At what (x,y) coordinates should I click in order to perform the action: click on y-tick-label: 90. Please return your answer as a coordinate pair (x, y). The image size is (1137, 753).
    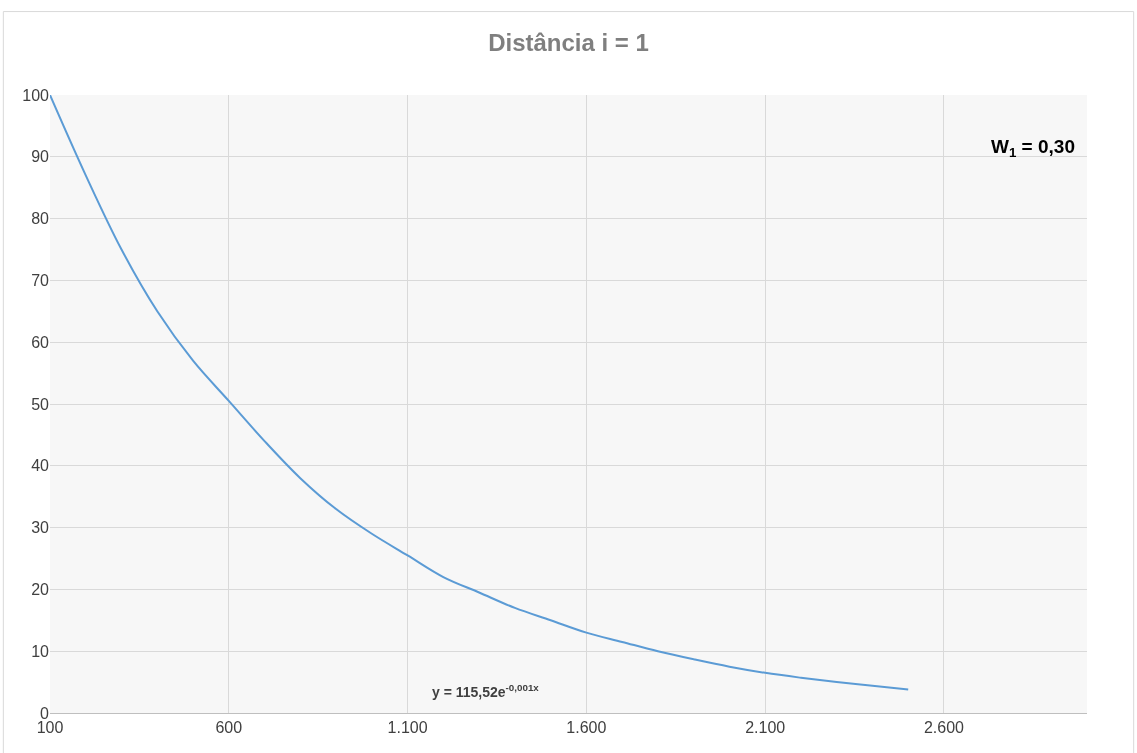
    Looking at the image, I should click on (40, 157).